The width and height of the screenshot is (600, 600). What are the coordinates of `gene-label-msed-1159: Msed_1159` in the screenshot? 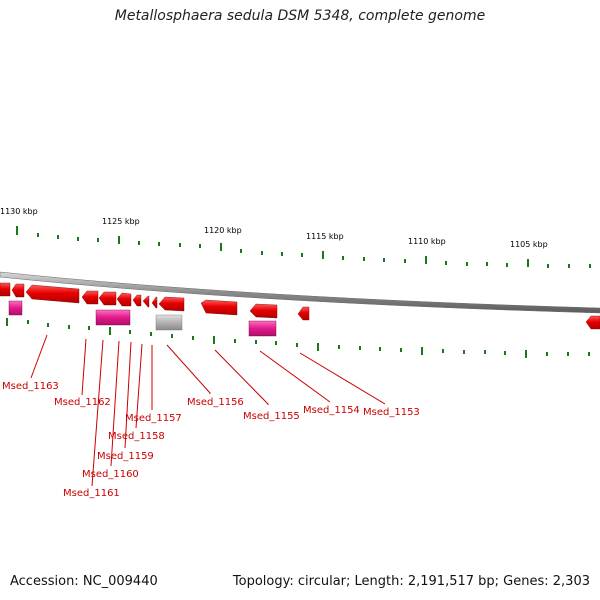 It's located at (125, 456).